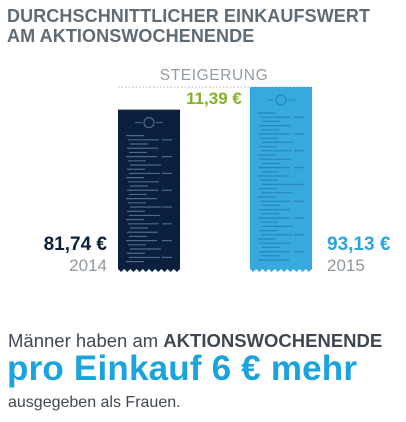  I want to click on difference-value: 11,39 €, so click(214, 98).